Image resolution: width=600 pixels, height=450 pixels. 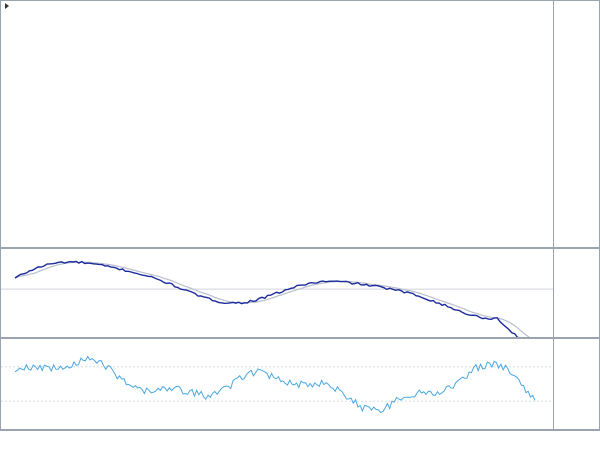 I want to click on macd-value-axis, so click(x=576, y=293).